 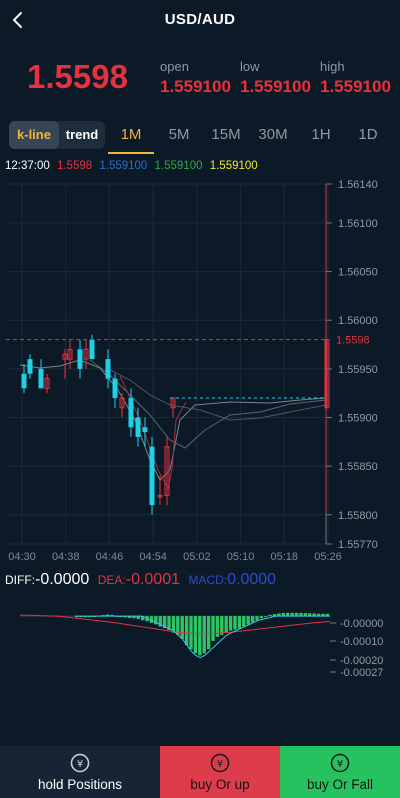 What do you see at coordinates (153, 557) in the screenshot?
I see `x-tick-label: 04:54` at bounding box center [153, 557].